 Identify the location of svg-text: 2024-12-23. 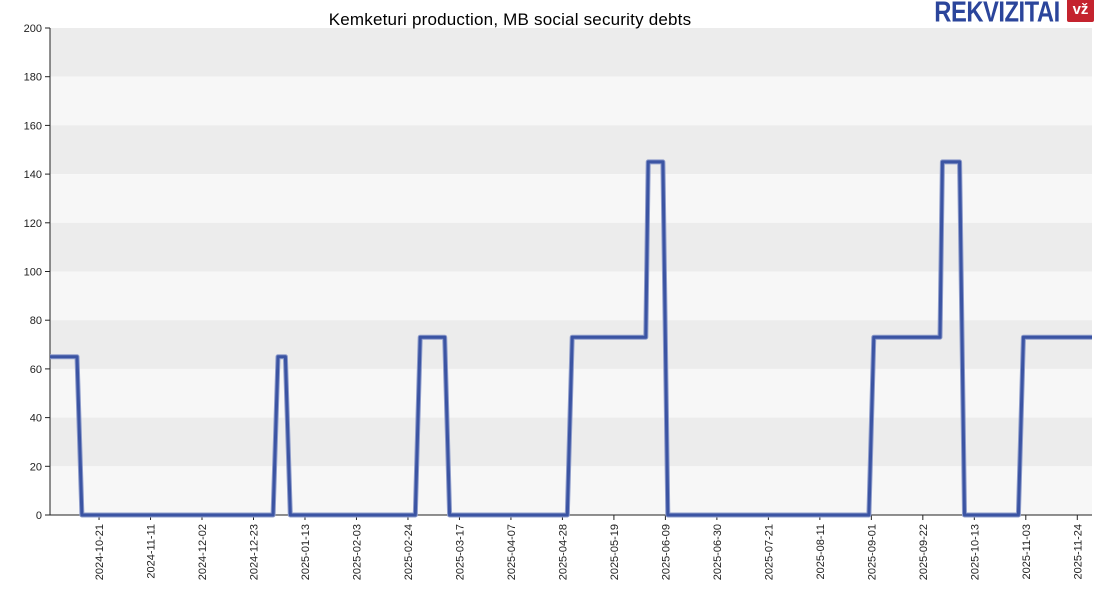
(254, 552).